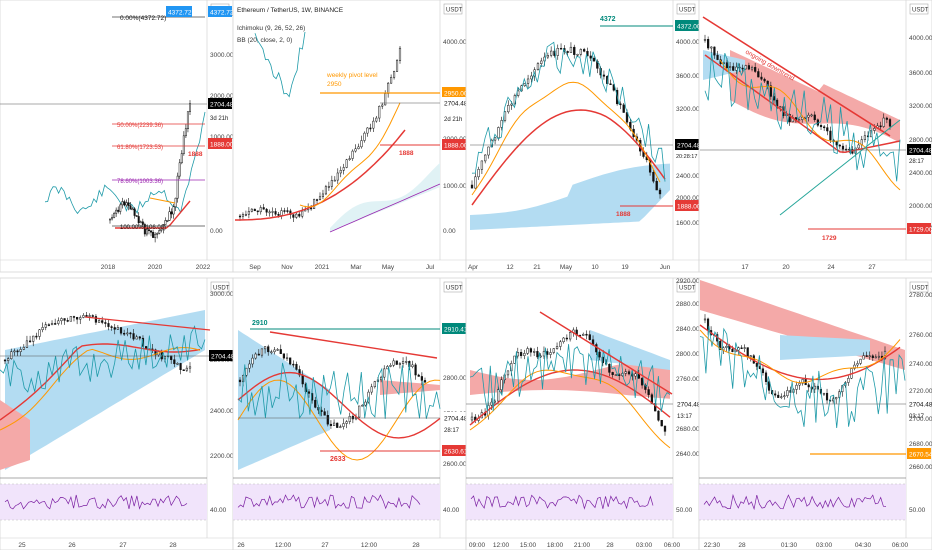 The width and height of the screenshot is (932, 555). I want to click on x-tick-label: 2021, so click(322, 267).